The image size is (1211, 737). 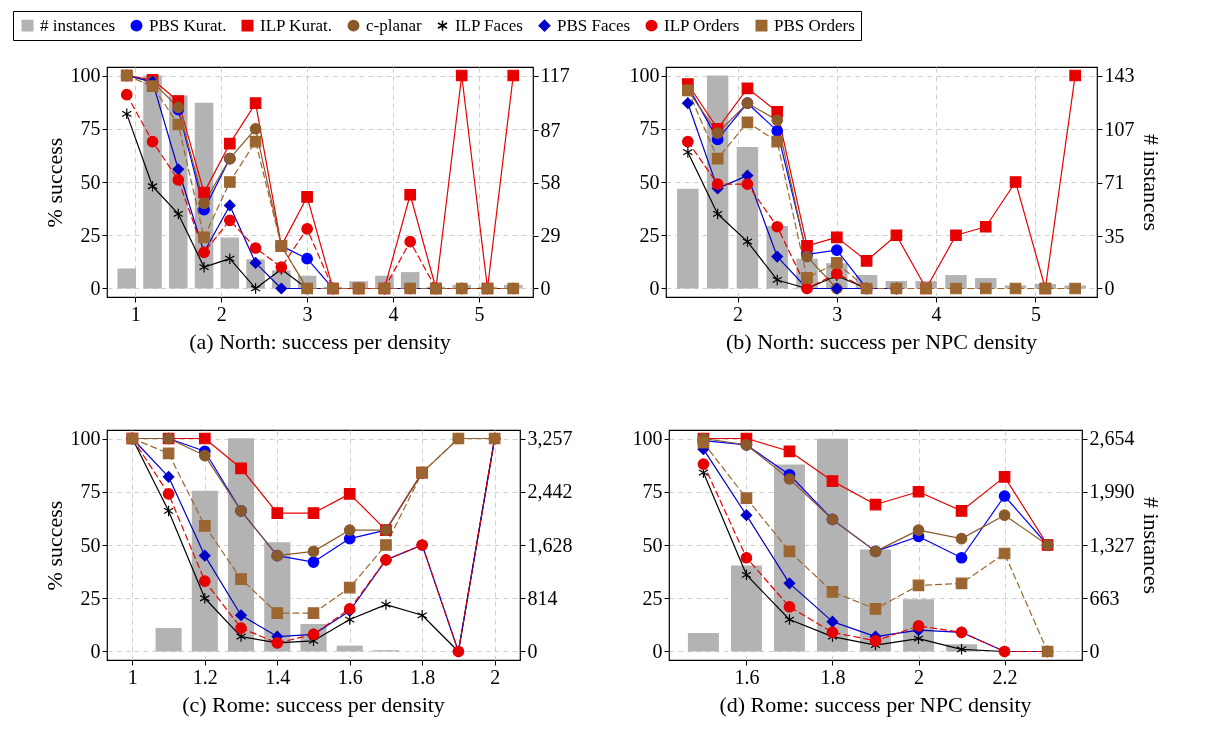 What do you see at coordinates (881, 341) in the screenshot?
I see `text: (b) North: success per NPC density` at bounding box center [881, 341].